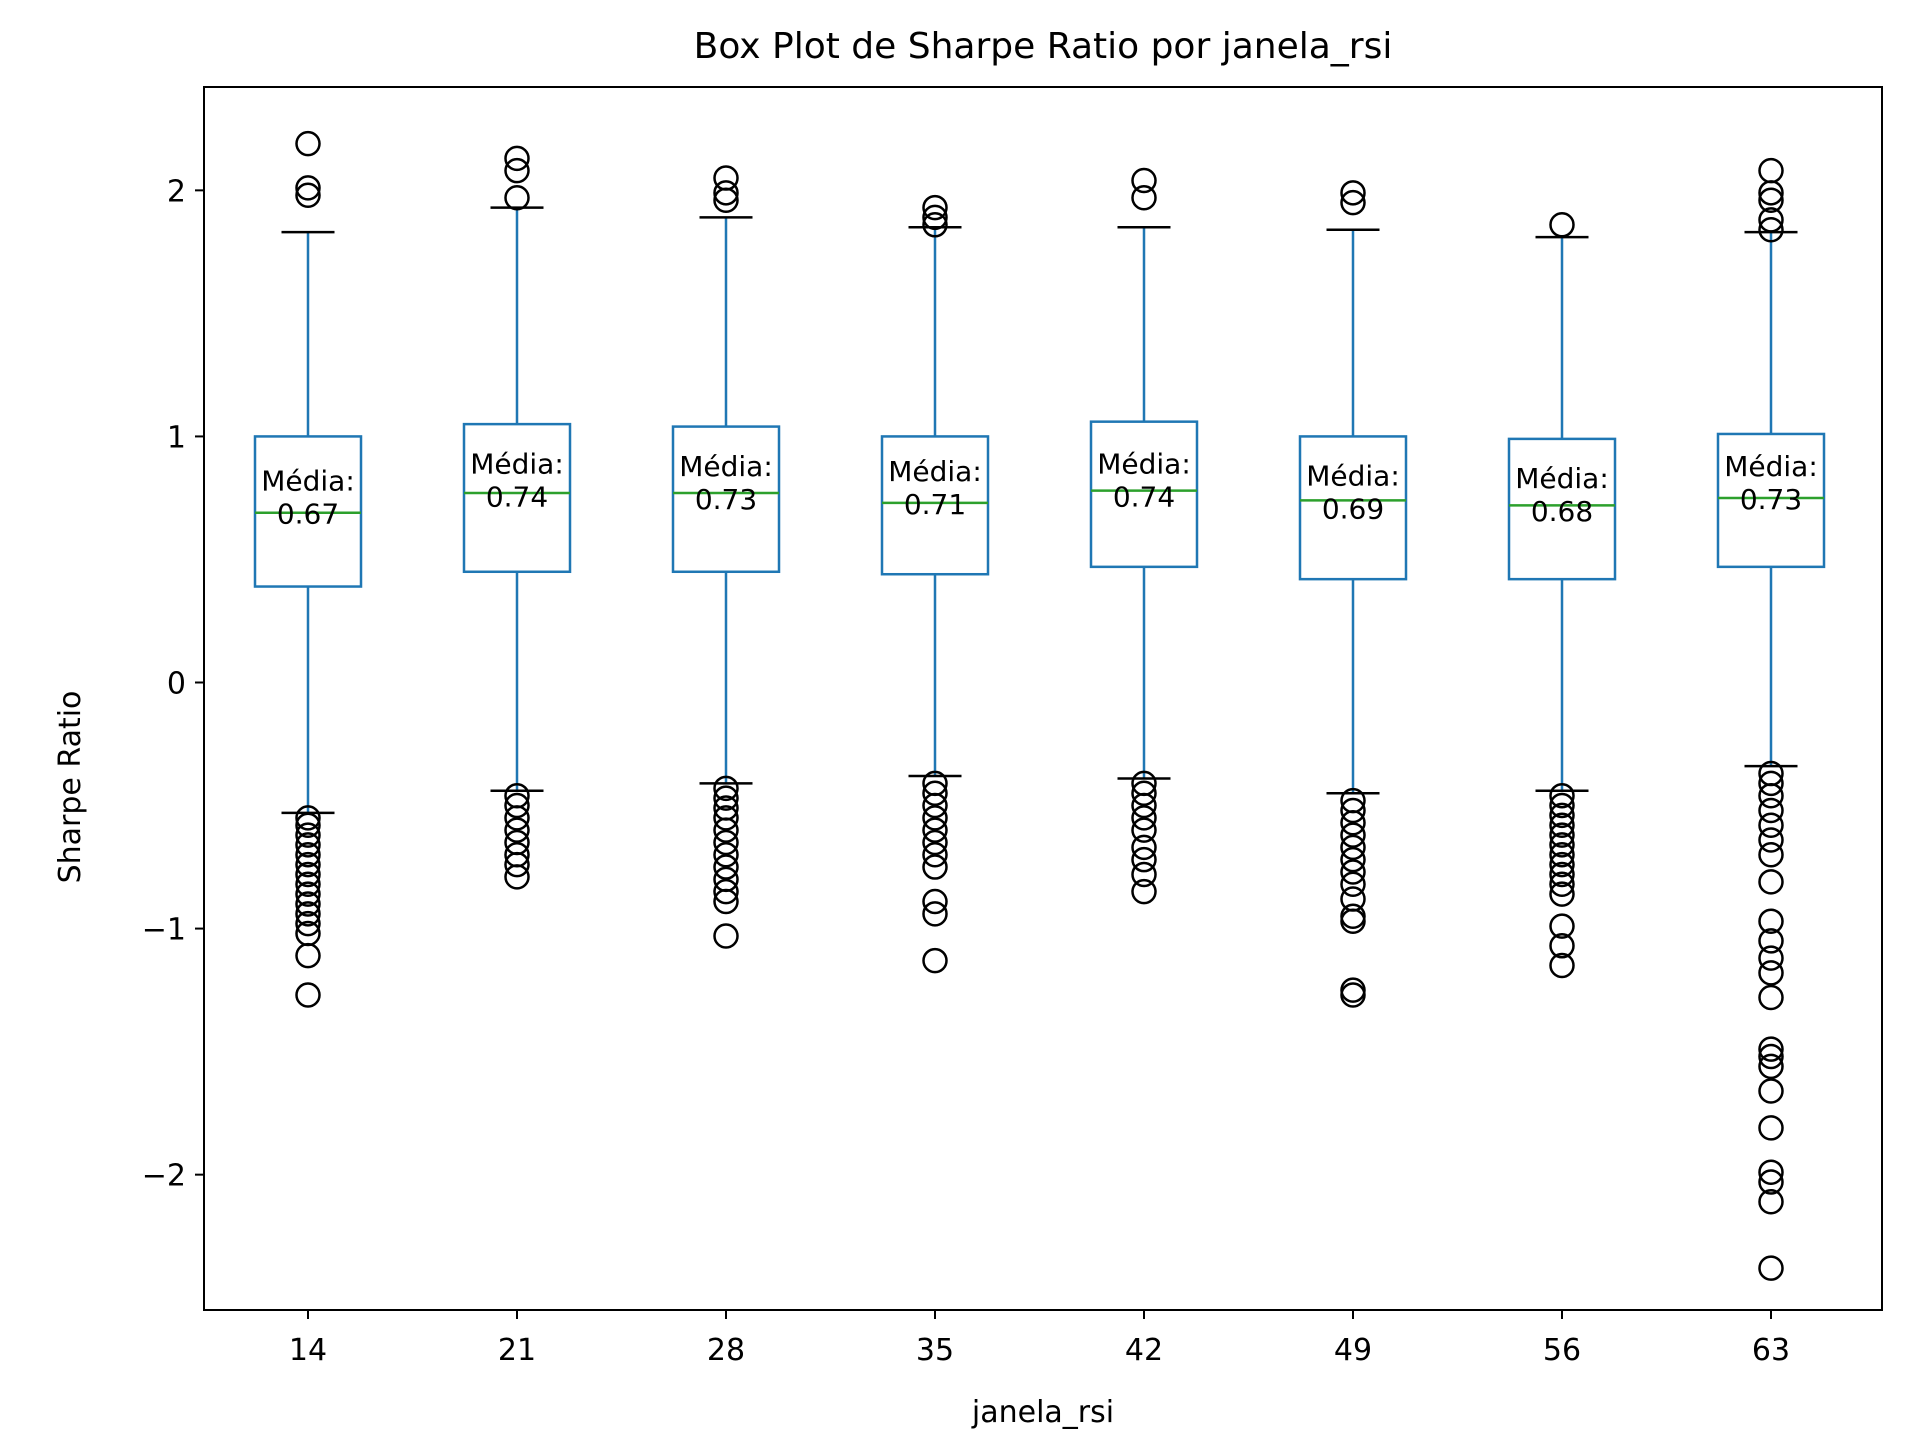 The image size is (1920, 1440). What do you see at coordinates (935, 1350) in the screenshot?
I see `x-tick-label: 35` at bounding box center [935, 1350].